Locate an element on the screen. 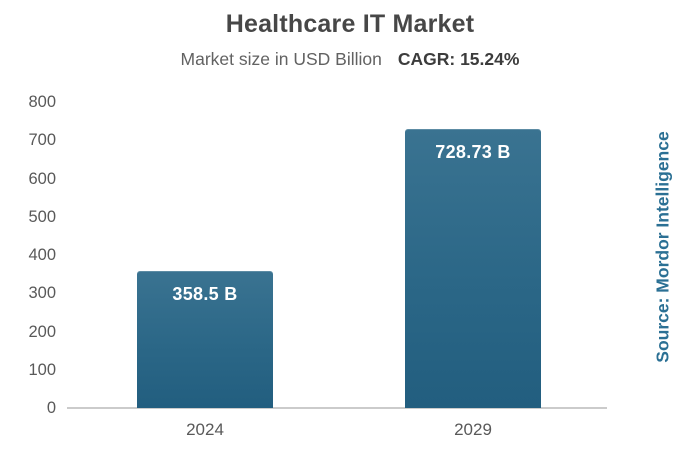 Image resolution: width=700 pixels, height=450 pixels. bar-2029: 728.73 B is located at coordinates (473, 268).